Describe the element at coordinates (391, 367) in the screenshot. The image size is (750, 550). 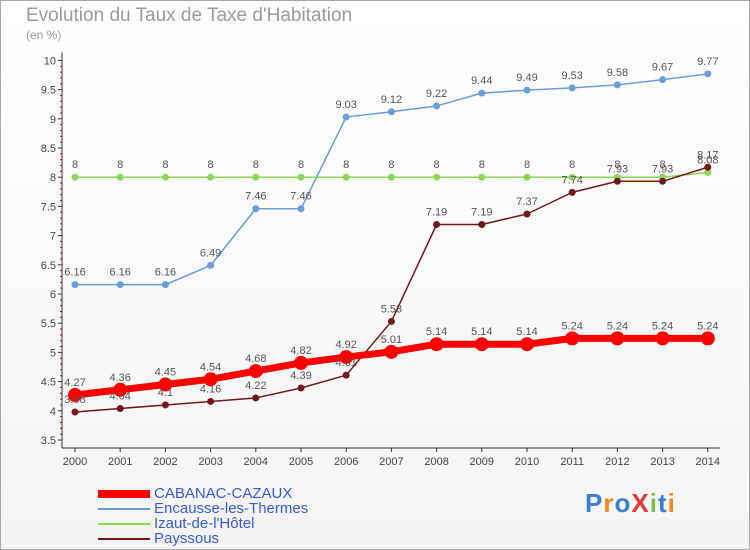
I see `series-cabanac-cazaux` at that location.